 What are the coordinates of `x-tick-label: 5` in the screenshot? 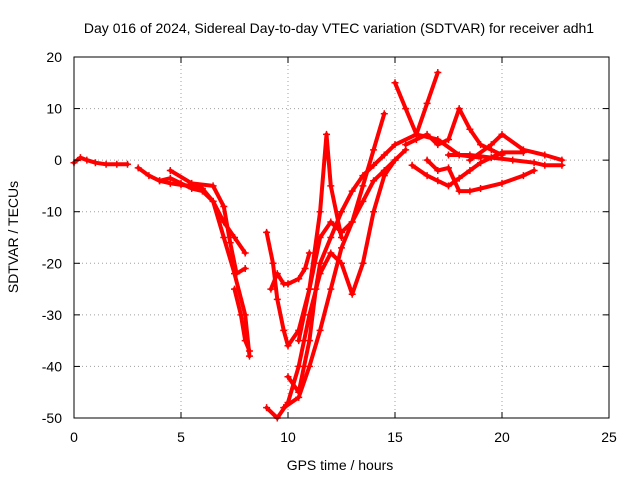 It's located at (181, 437).